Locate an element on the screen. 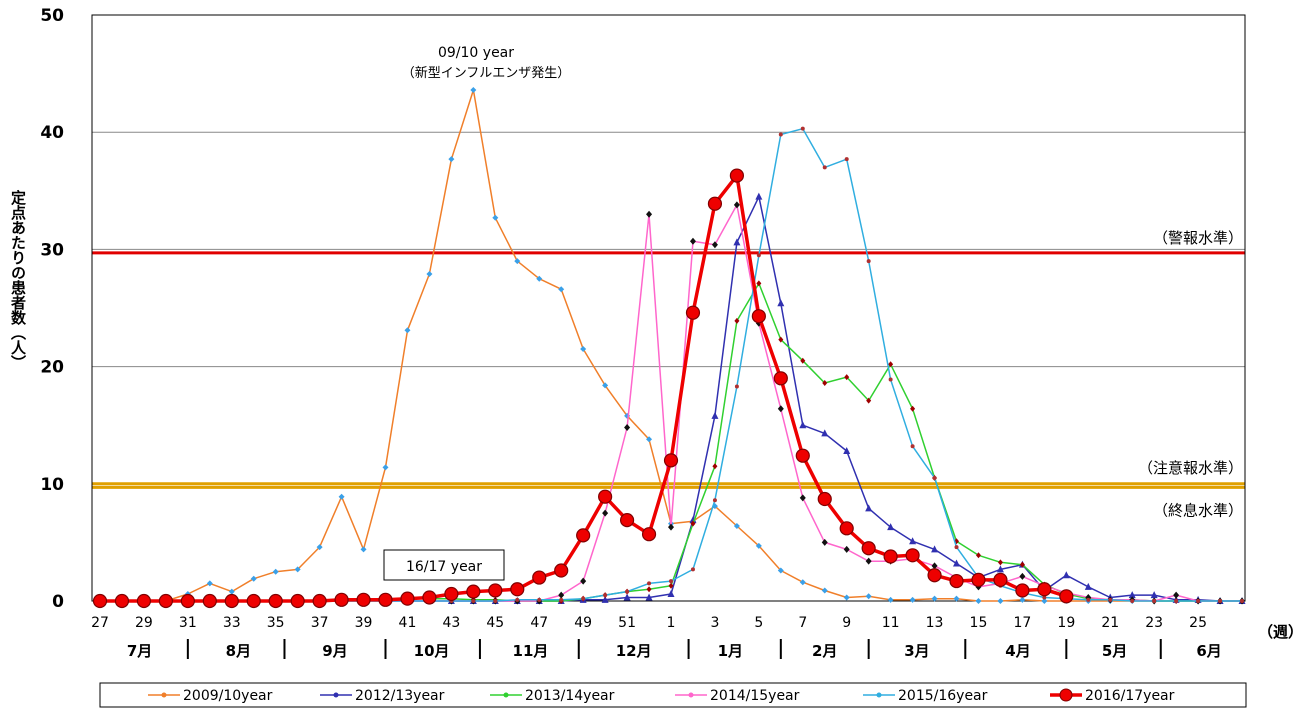  month-label: 11月 is located at coordinates (531, 651).